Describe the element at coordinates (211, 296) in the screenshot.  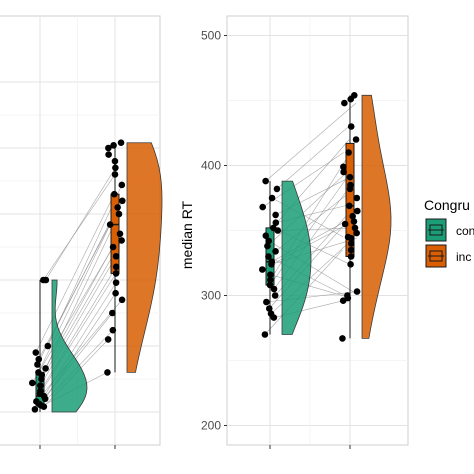
I see `y-tick-label: 300` at that location.